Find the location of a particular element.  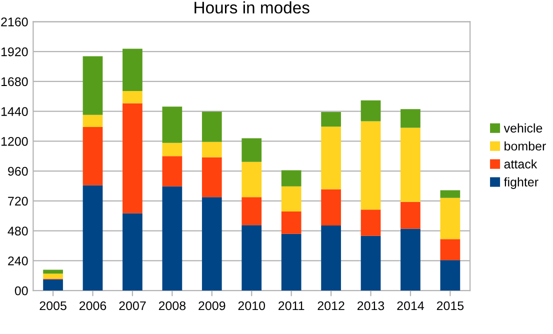

y-tick-label: 2160 is located at coordinates (14, 22).